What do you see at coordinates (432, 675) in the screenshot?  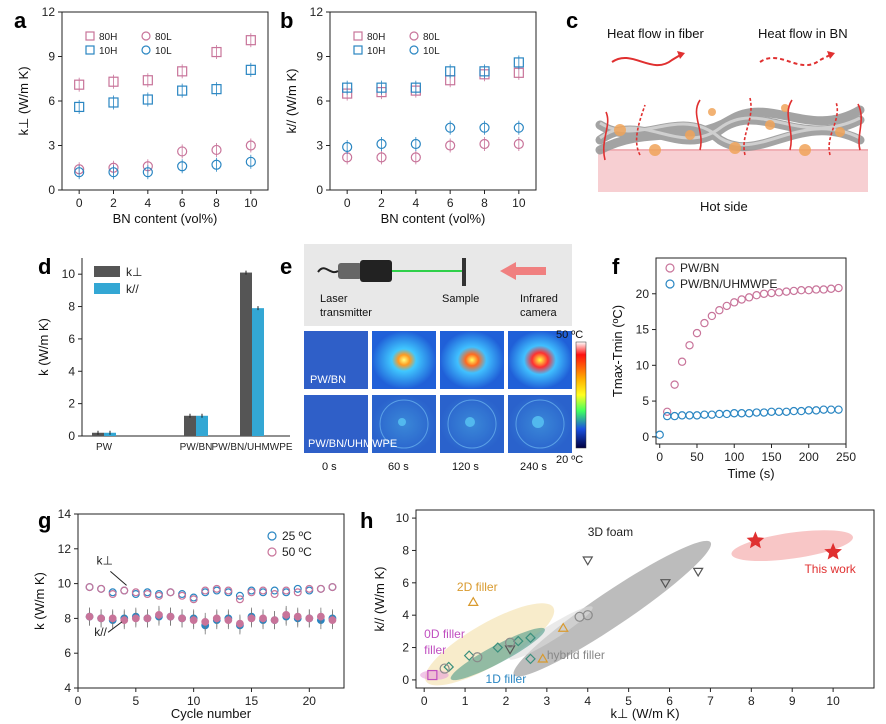 I see `data-point-0D filler` at bounding box center [432, 675].